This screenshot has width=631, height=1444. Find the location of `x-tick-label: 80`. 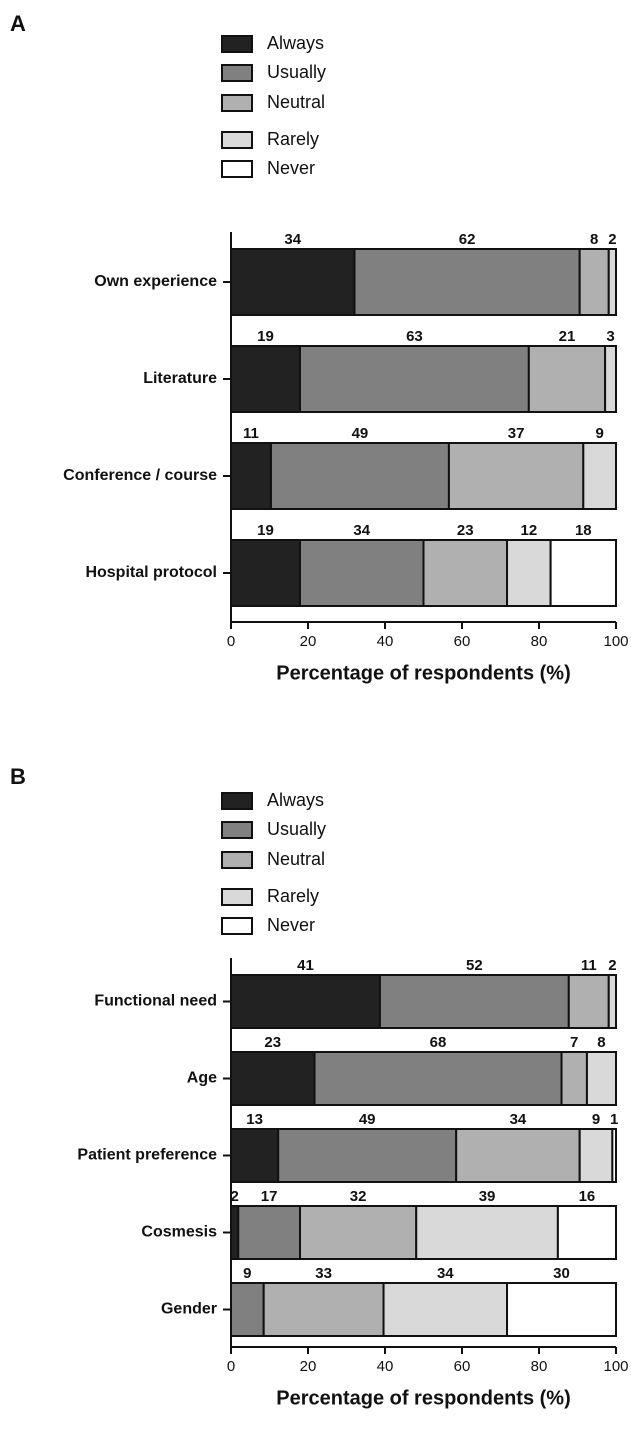

x-tick-label: 80 is located at coordinates (539, 641).